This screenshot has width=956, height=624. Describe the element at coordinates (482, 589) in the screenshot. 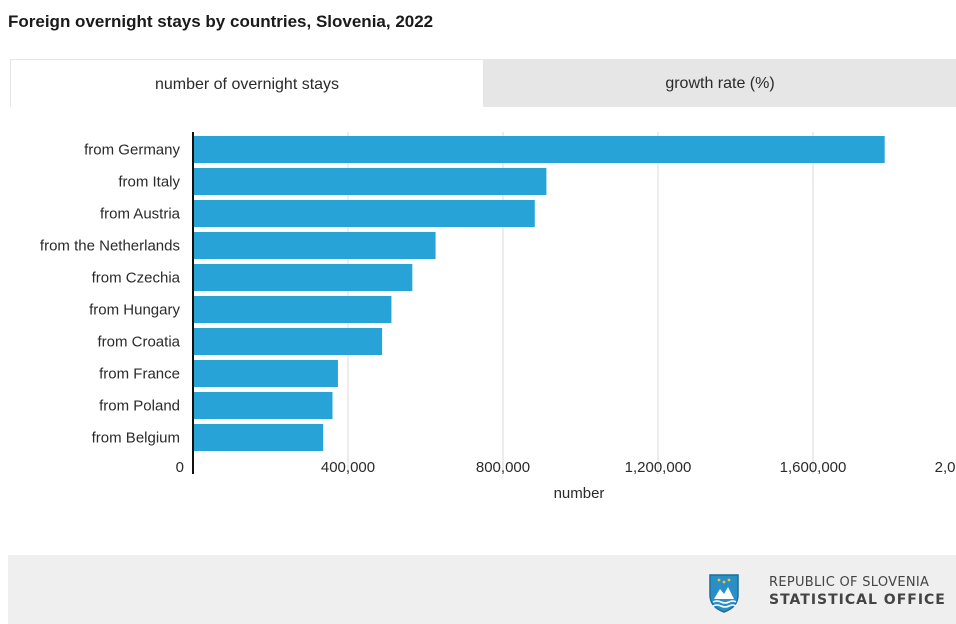

I see `footer: REPUBLIC OF SLOVENIA STATISTICAL OFFICE` at that location.